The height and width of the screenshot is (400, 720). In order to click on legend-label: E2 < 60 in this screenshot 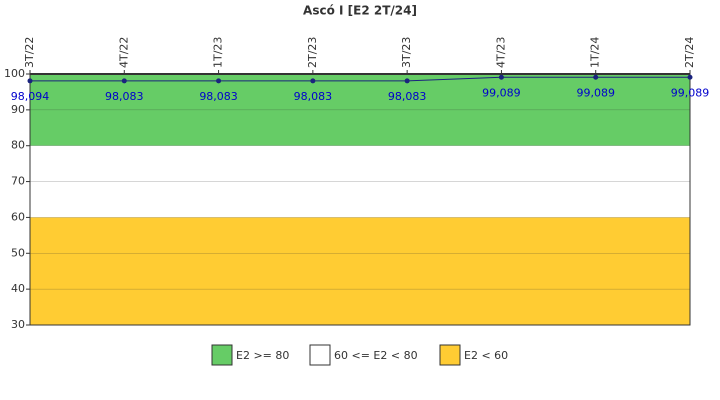, I will do `click(486, 355)`.